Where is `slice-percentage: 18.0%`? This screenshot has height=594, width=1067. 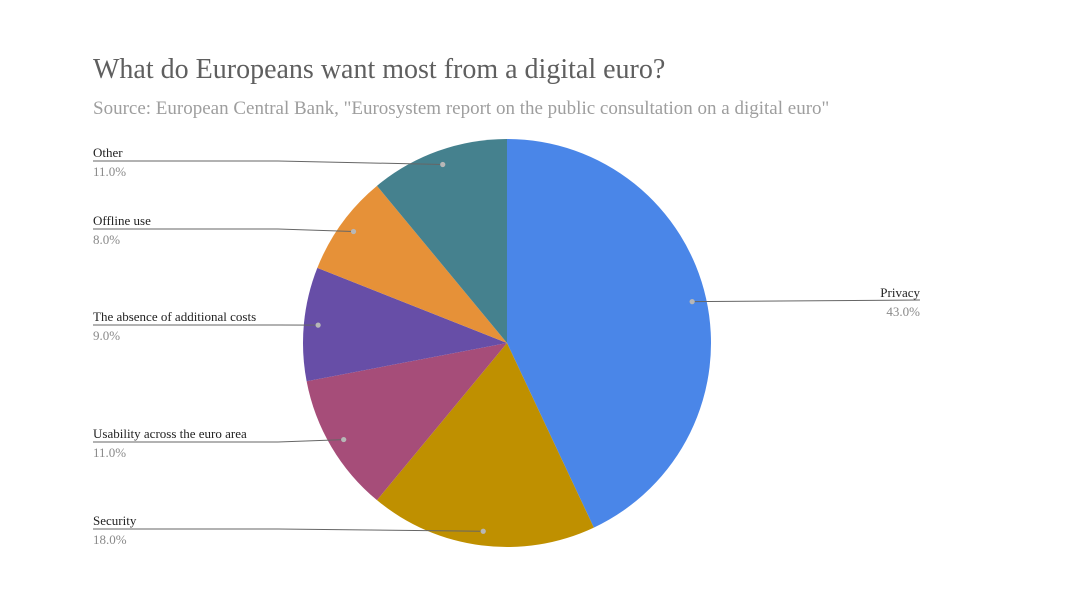 slice-percentage: 18.0% is located at coordinates (110, 539).